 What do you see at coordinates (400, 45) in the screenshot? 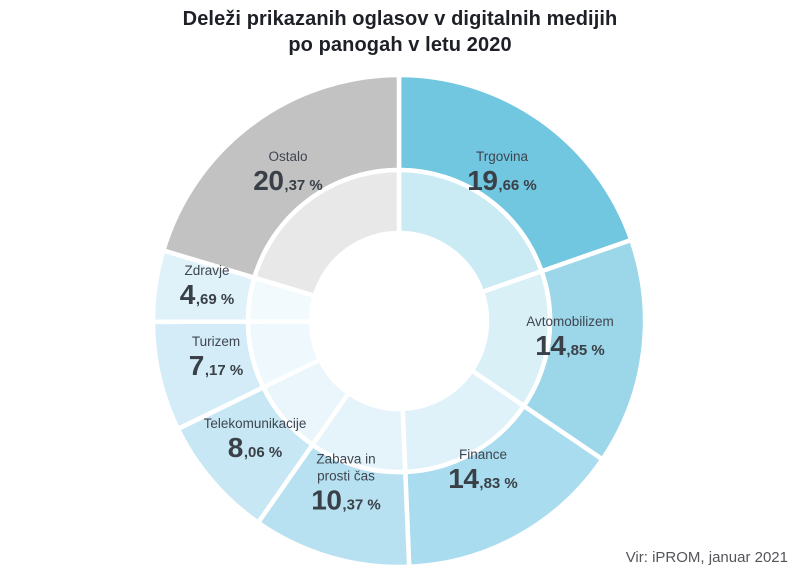
I see `title-line-2: po panogah v letu 2020` at bounding box center [400, 45].